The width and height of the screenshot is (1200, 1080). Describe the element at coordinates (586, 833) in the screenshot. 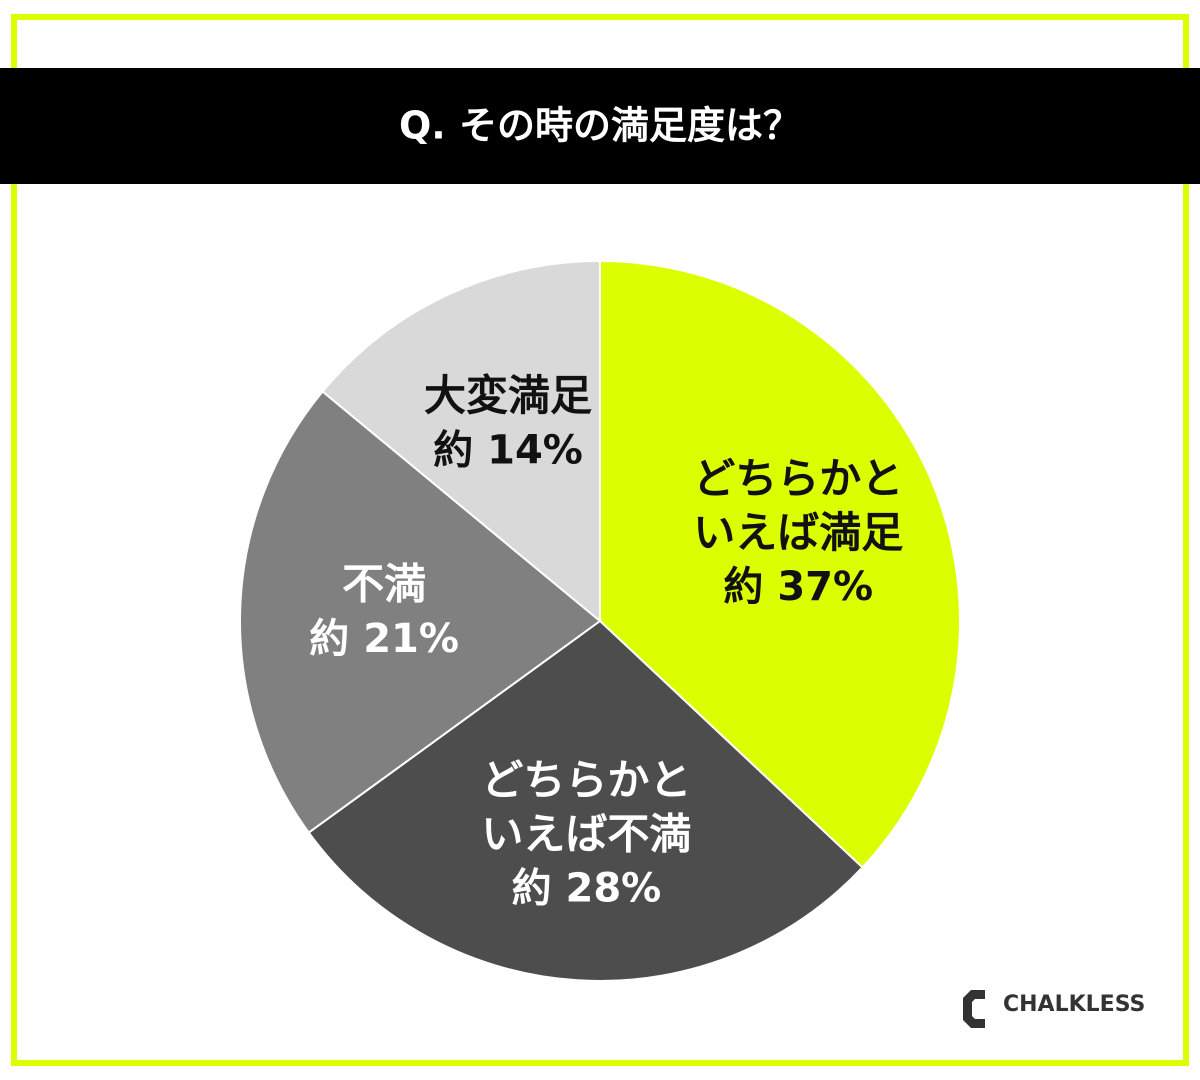

I see `label-line: いえば不満` at that location.